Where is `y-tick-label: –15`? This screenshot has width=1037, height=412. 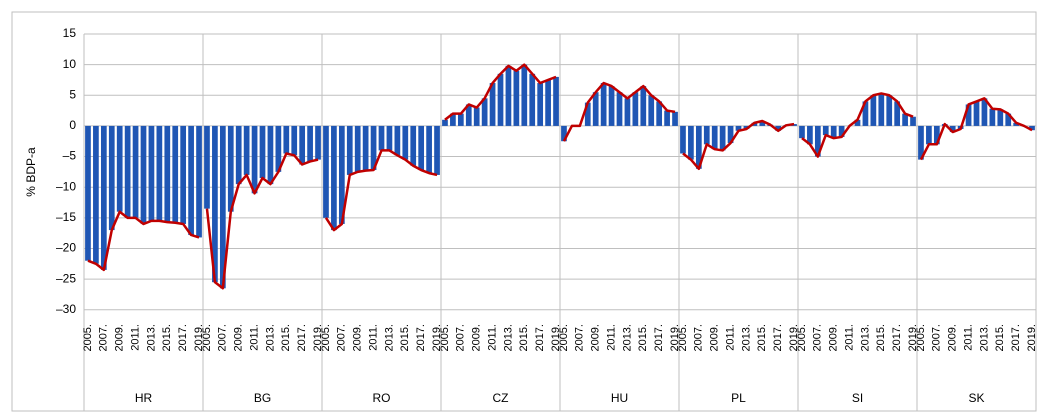
y-tick-label: –15 is located at coordinates (66, 217).